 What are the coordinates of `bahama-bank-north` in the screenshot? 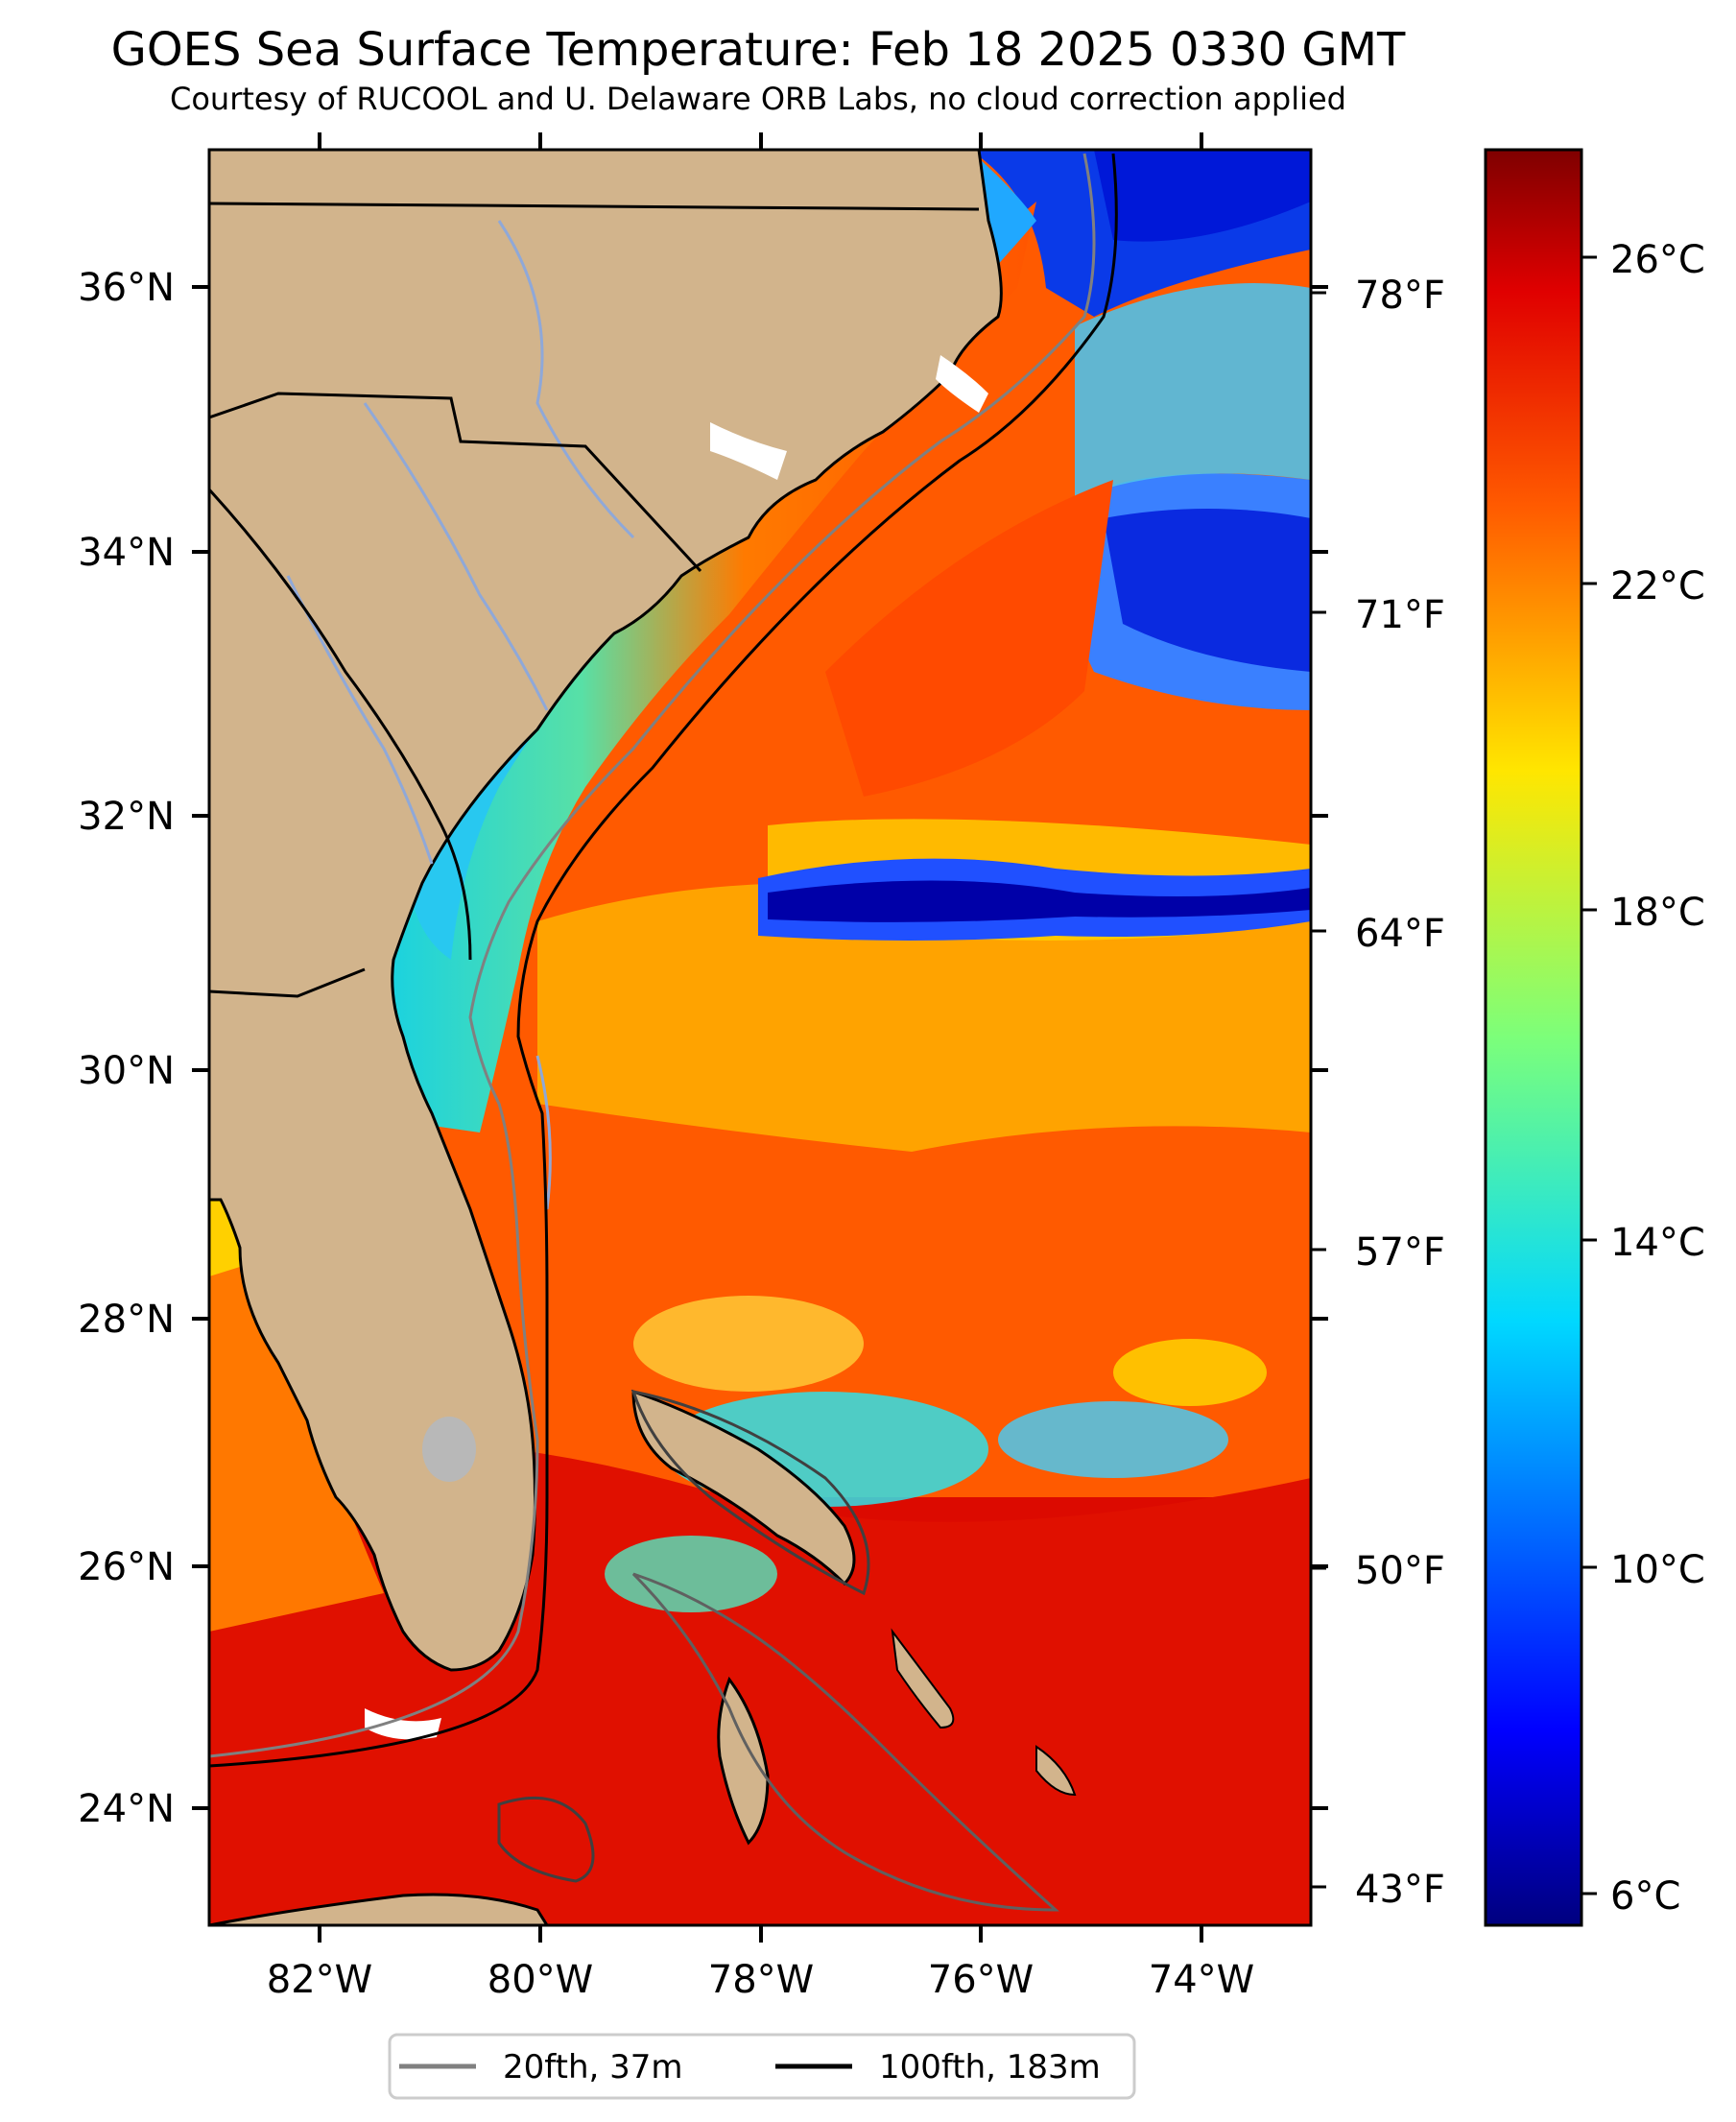 It's located at (750, 1493).